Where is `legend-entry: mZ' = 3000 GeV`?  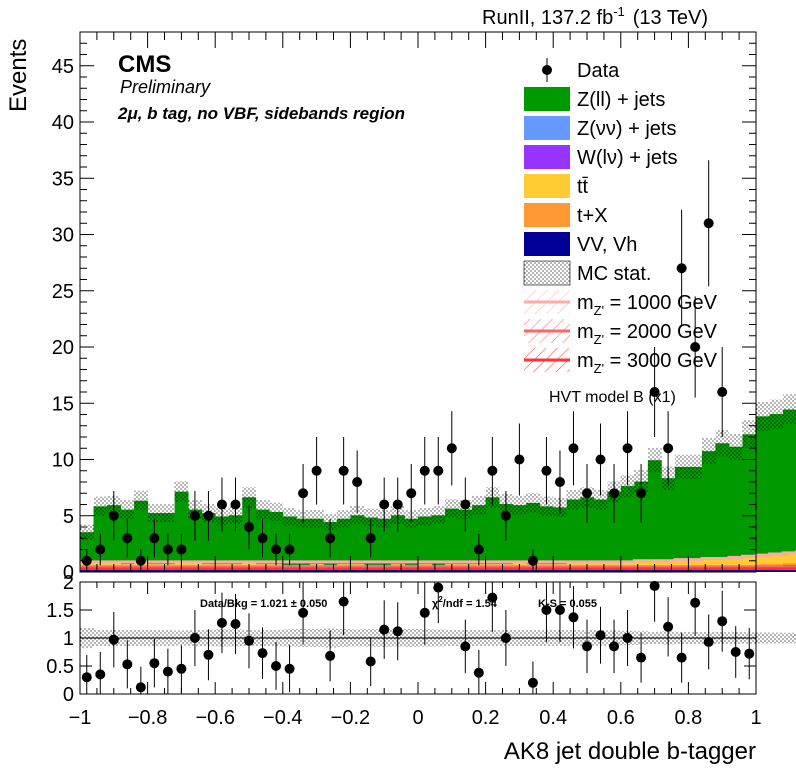
legend-entry: mZ' = 3000 GeV is located at coordinates (621, 362).